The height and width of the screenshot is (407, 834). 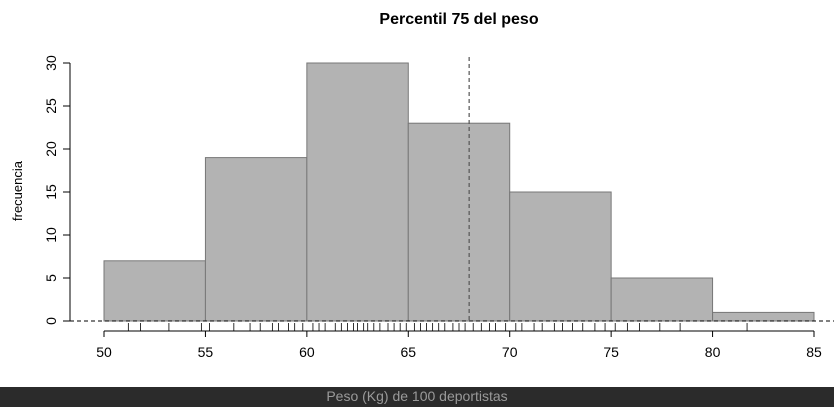 What do you see at coordinates (206, 352) in the screenshot?
I see `x-tick-label-1: 55` at bounding box center [206, 352].